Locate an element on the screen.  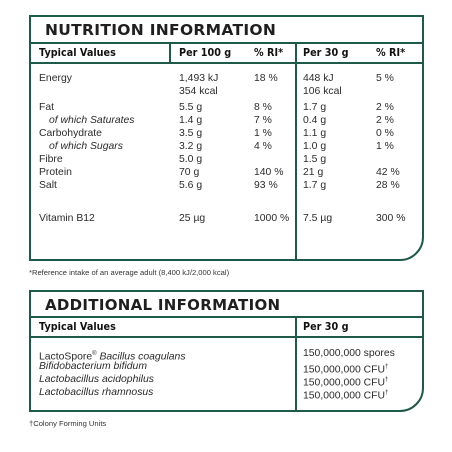
sugars-ri100: 4 % is located at coordinates (263, 146).